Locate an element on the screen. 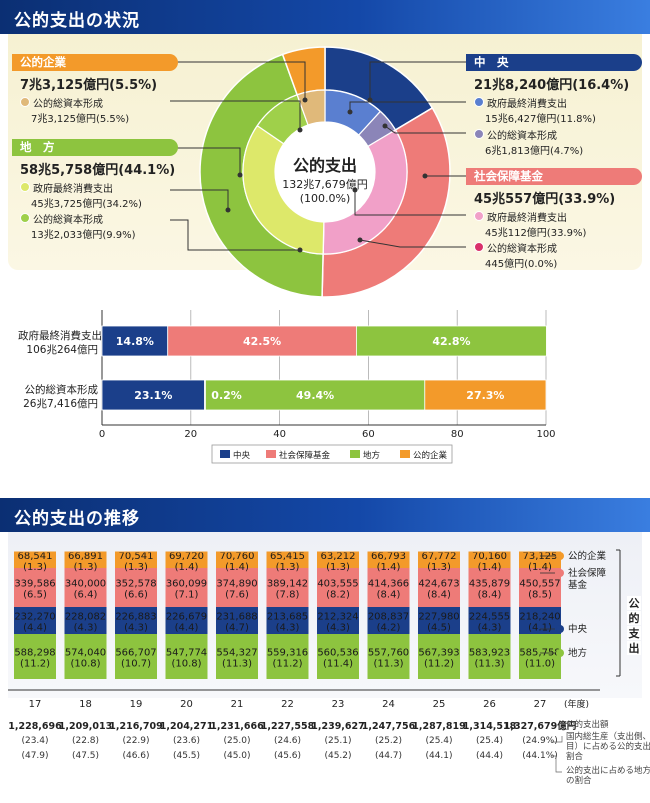 The height and width of the screenshot is (803, 650). hbar-segment is located at coordinates (485, 395).